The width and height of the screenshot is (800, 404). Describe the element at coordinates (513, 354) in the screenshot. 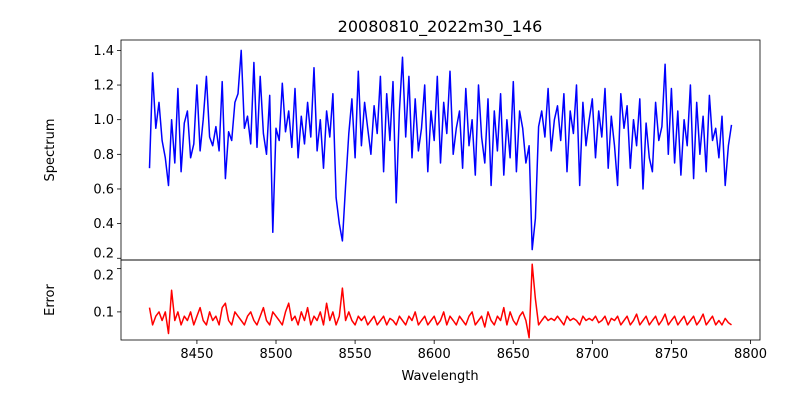

I see `x-tick-label: 8650` at that location.